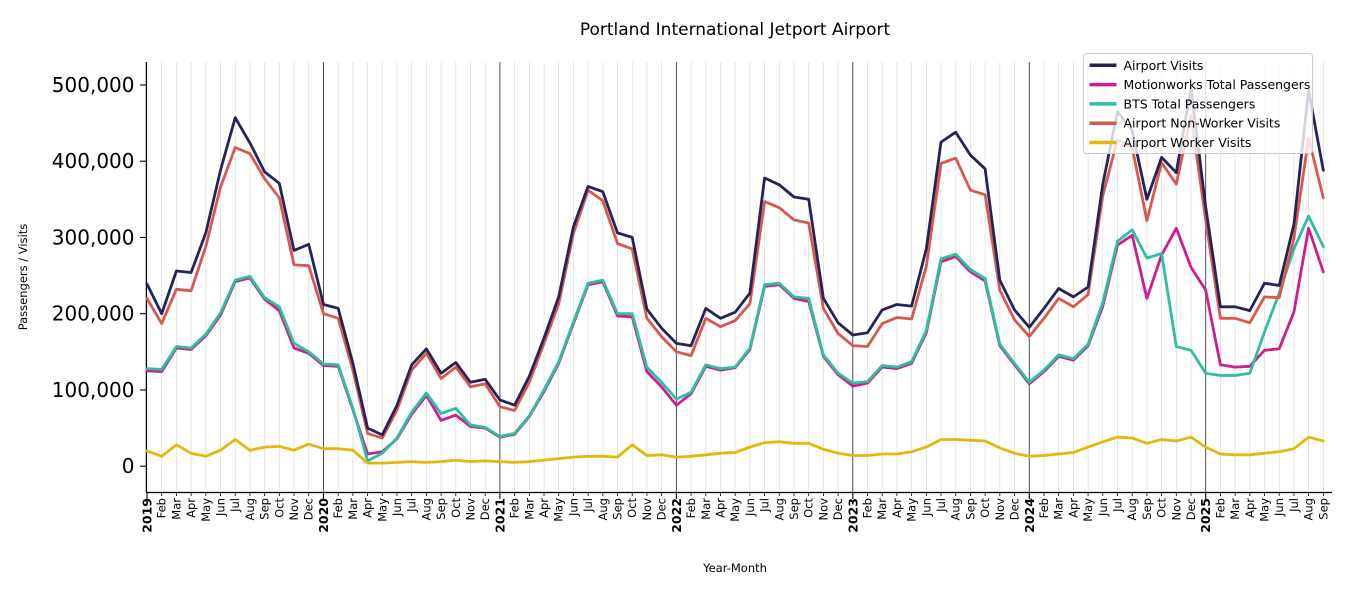 This screenshot has height=600, width=1350. I want to click on x-tick-label-year: 2025, so click(1205, 515).